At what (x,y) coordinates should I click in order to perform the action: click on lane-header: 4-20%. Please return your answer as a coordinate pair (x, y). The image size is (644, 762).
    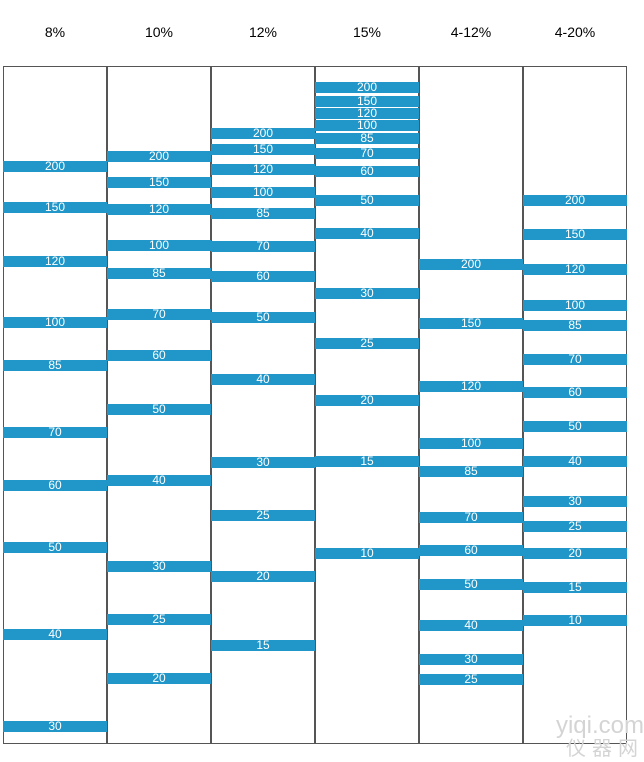
    Looking at the image, I should click on (575, 32).